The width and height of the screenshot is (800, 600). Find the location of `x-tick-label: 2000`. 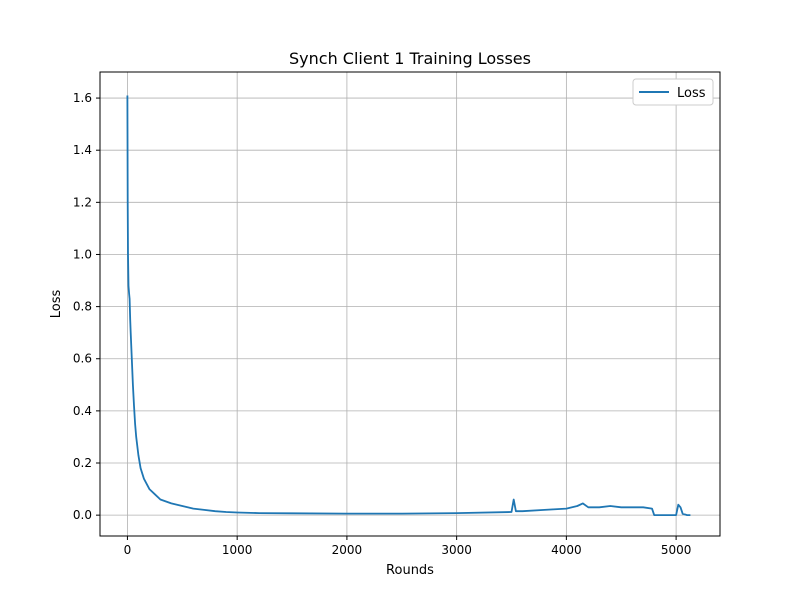

x-tick-label: 2000 is located at coordinates (347, 550).